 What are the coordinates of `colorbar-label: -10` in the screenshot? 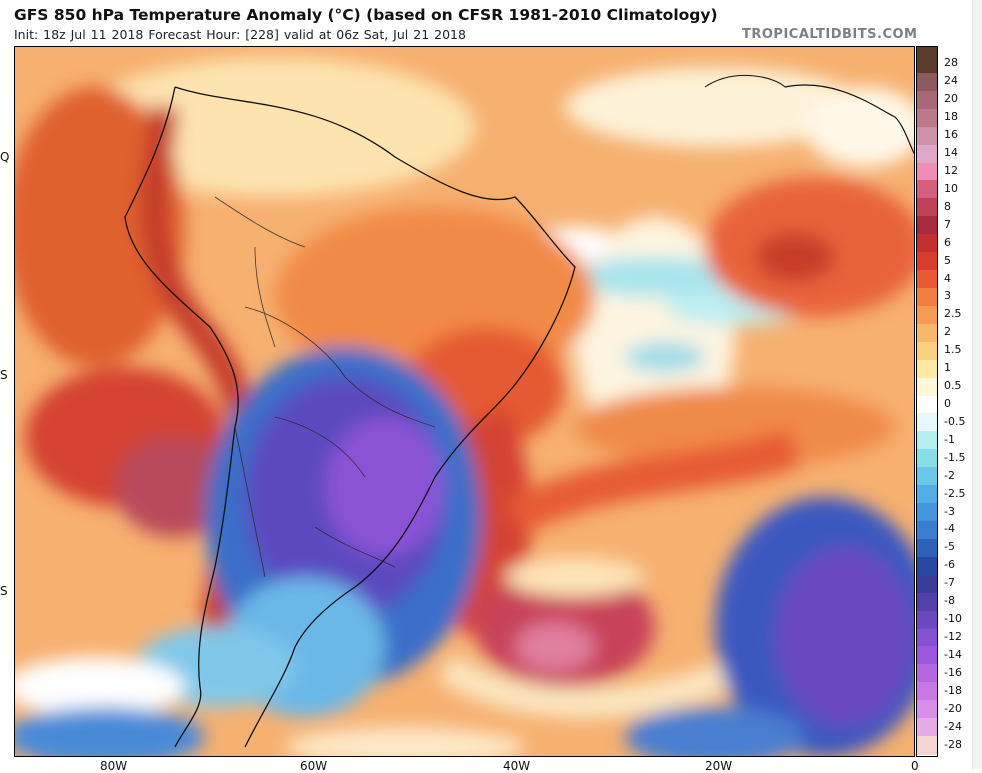 It's located at (953, 619).